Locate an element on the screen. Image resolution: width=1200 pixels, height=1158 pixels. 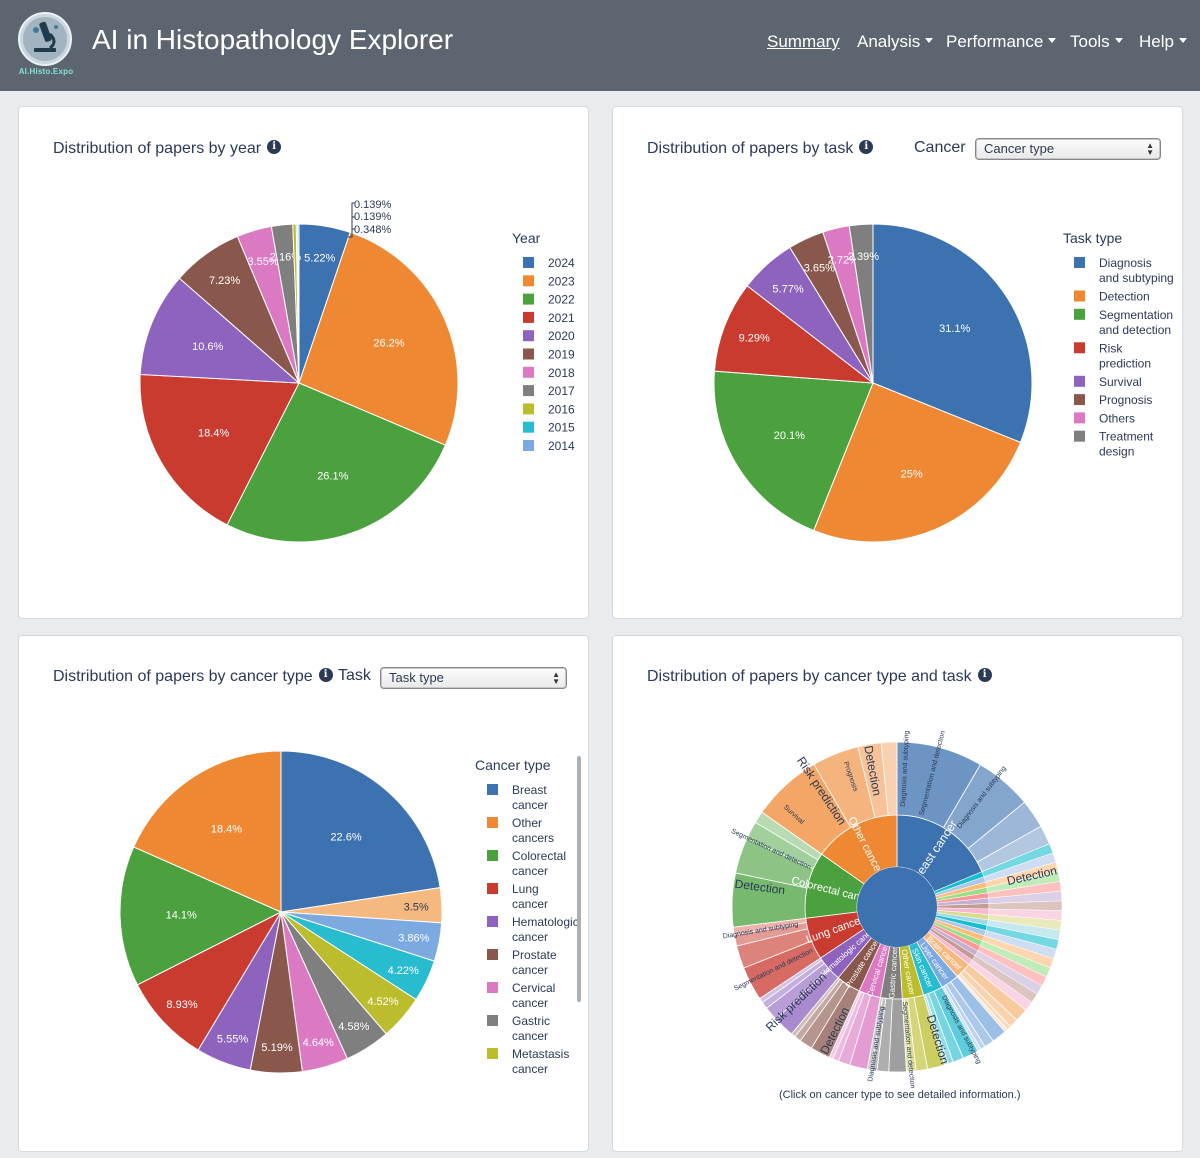
legend-label: Prognosis is located at coordinates (1125, 400).